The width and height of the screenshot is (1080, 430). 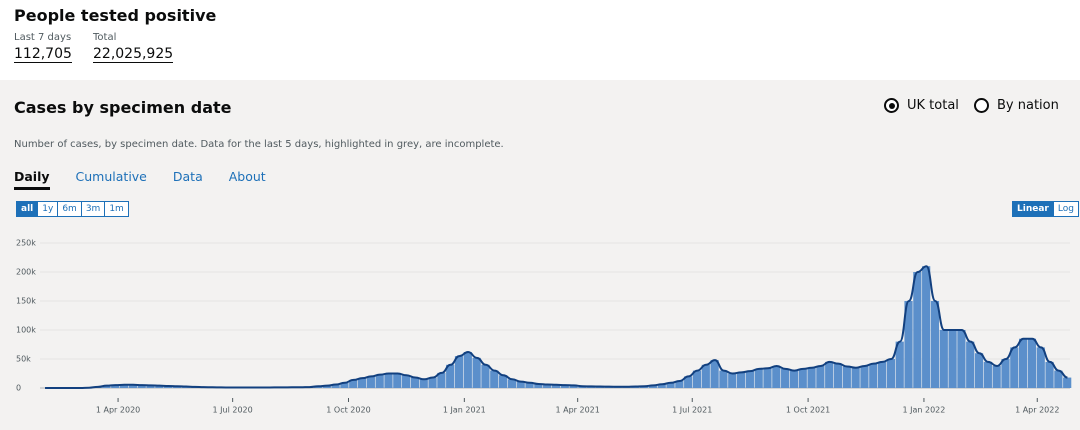 I want to click on x-tick-label: 1 Jul 2021, so click(x=692, y=410).